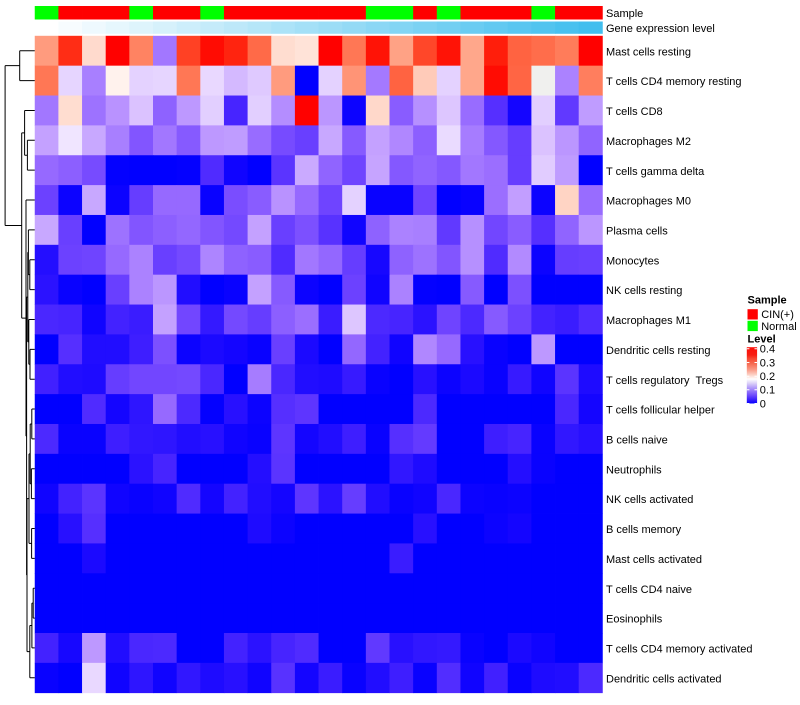  Describe the element at coordinates (767, 350) in the screenshot. I see `svg-text: 0.4` at that location.